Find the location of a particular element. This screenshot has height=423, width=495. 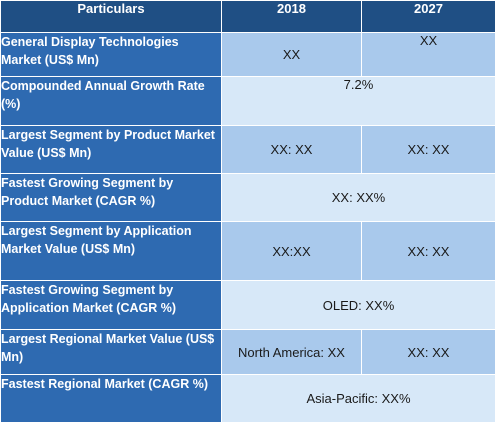

value-merged: XX: XX% is located at coordinates (358, 198).